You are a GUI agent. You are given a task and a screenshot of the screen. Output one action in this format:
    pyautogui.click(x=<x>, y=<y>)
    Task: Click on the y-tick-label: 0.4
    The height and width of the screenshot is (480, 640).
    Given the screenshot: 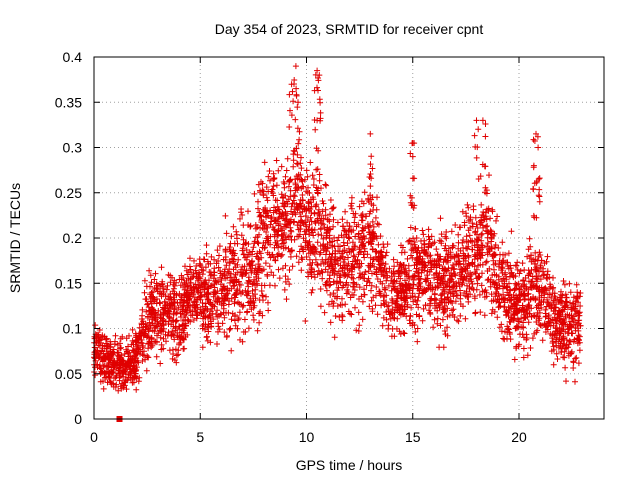 What is the action you would take?
    pyautogui.click(x=73, y=57)
    